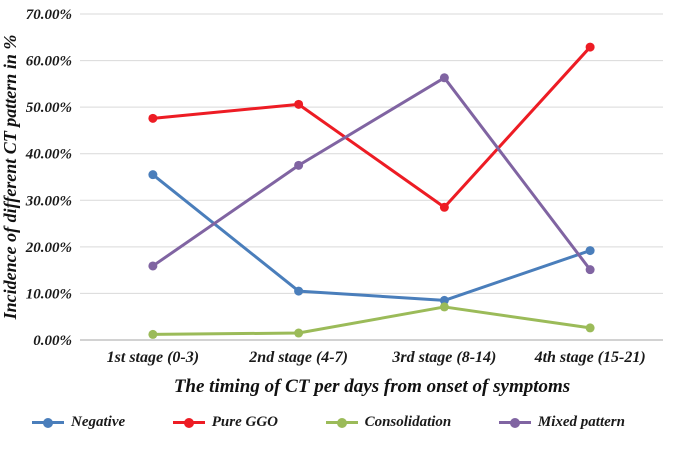  What do you see at coordinates (244, 422) in the screenshot?
I see `legend-label: Pure GGO` at bounding box center [244, 422].